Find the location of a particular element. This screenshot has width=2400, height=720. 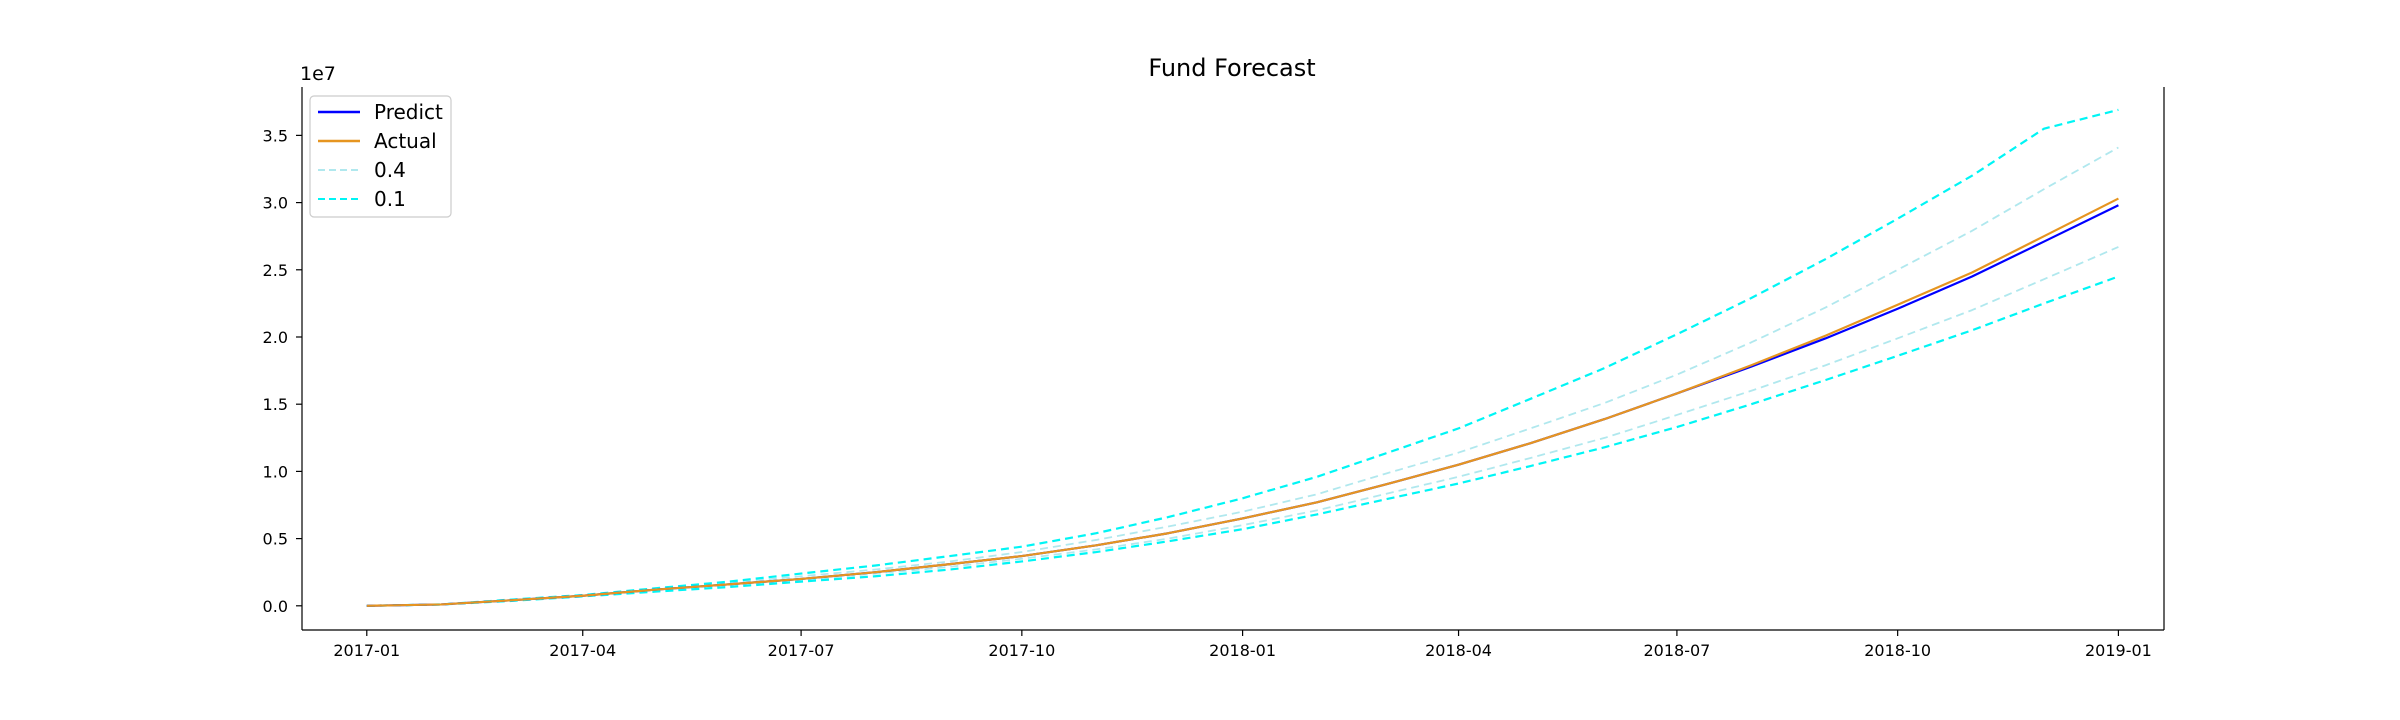

x-tick-label: 2017-04 is located at coordinates (582, 650).